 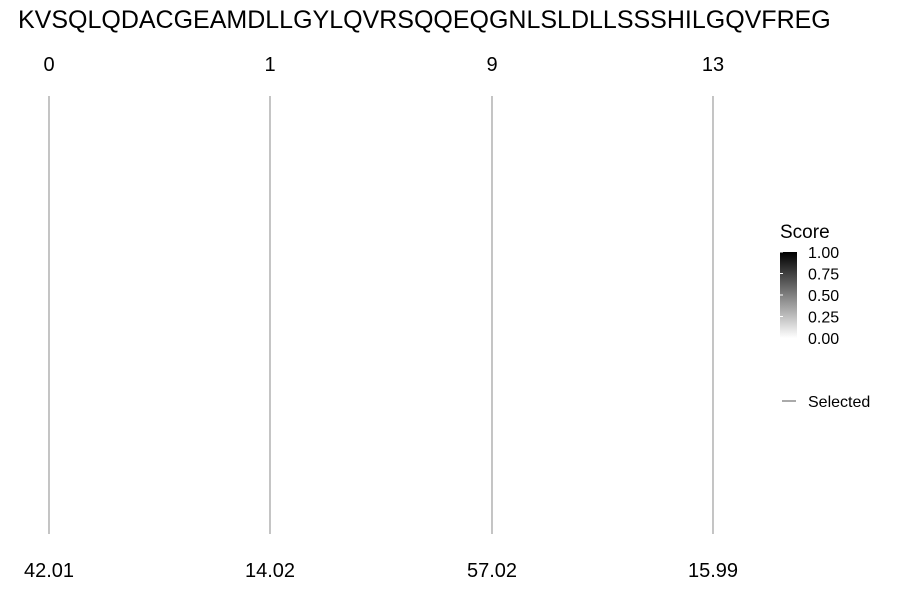 What do you see at coordinates (823, 275) in the screenshot?
I see `legend-score-tick: 0.75` at bounding box center [823, 275].